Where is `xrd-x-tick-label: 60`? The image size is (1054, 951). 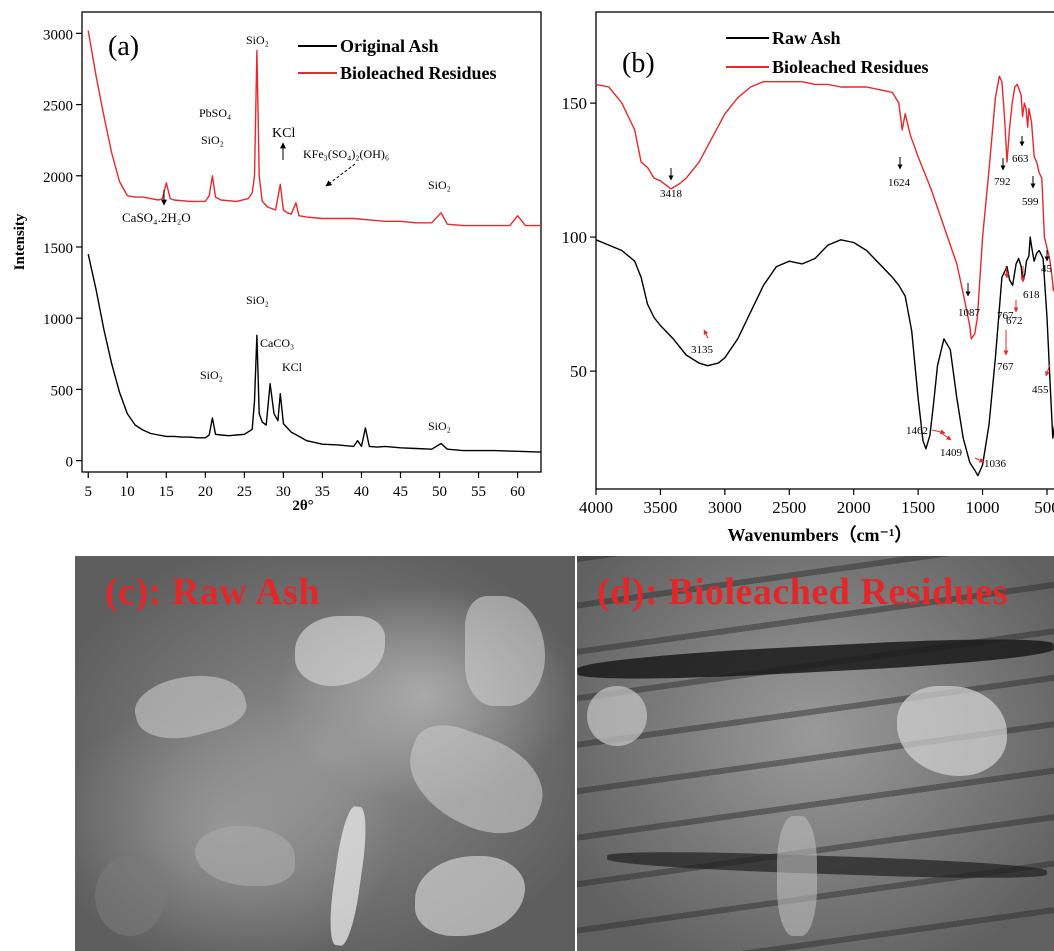
xrd-x-tick-label: 60 is located at coordinates (517, 492).